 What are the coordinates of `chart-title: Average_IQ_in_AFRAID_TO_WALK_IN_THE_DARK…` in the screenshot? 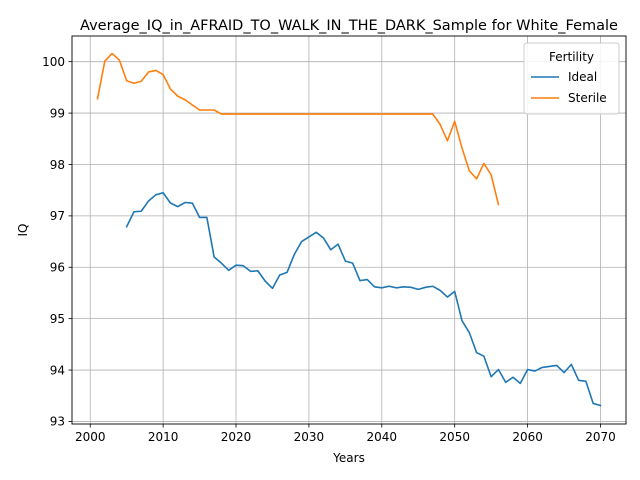 It's located at (349, 26).